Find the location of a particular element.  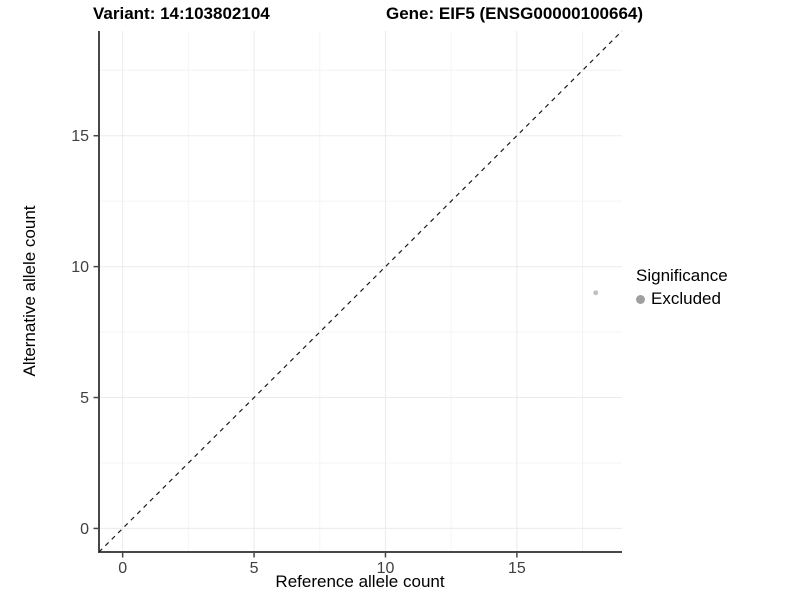

legend-title: Significance is located at coordinates (682, 275).